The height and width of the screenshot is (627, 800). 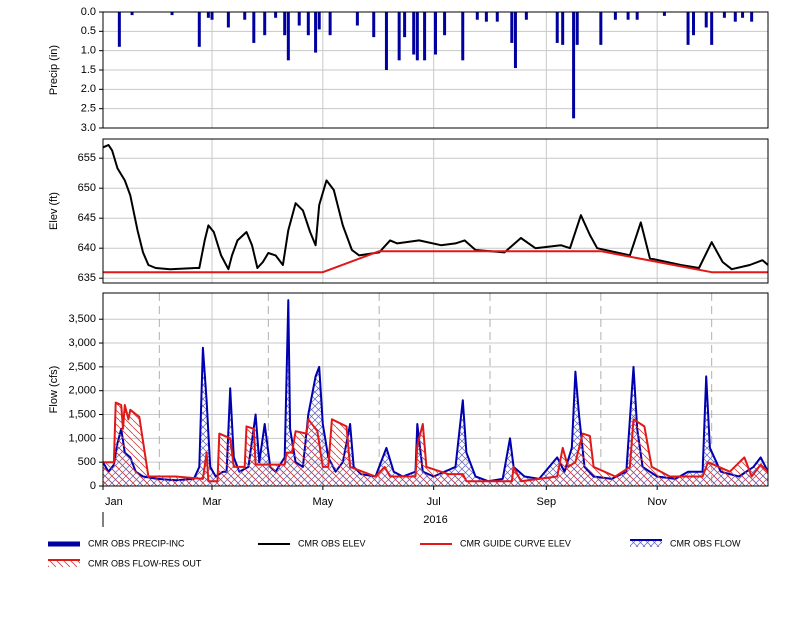 I want to click on y-tick-label: 640, so click(x=87, y=248).